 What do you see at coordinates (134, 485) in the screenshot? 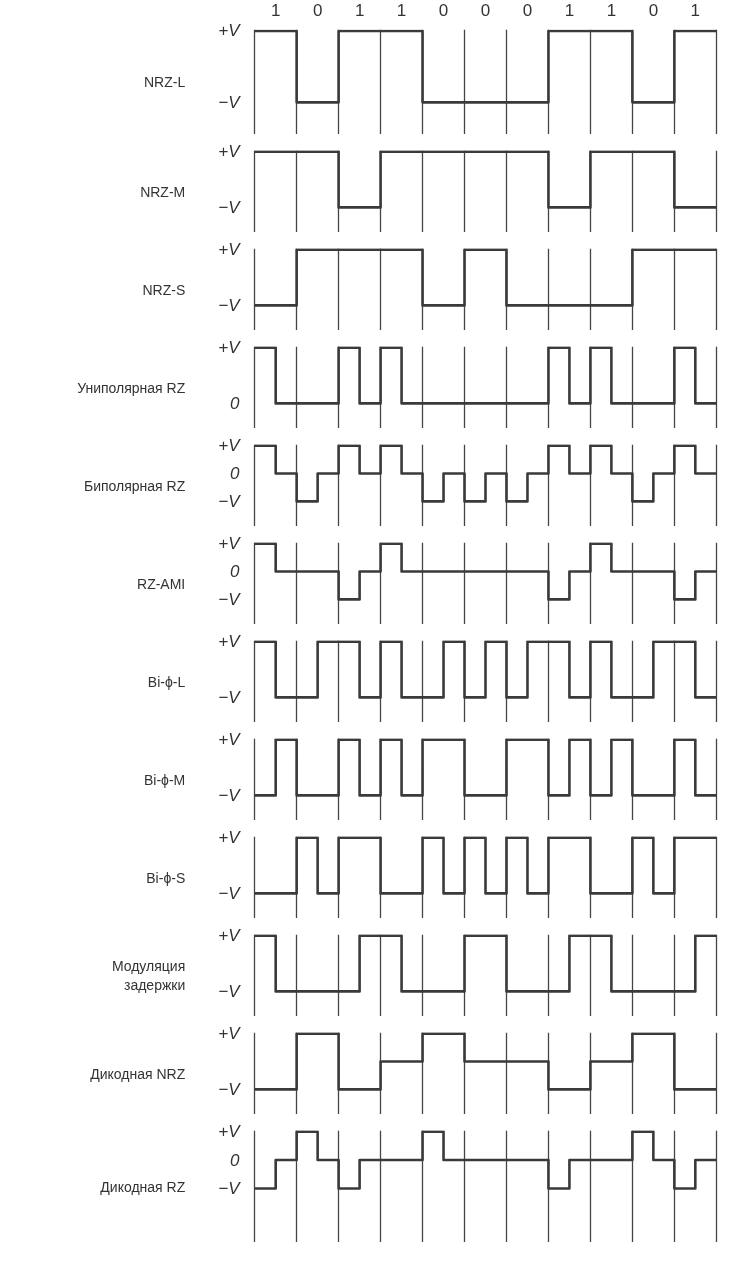
I see `y-axis-title: Биполярная RZ` at bounding box center [134, 485].